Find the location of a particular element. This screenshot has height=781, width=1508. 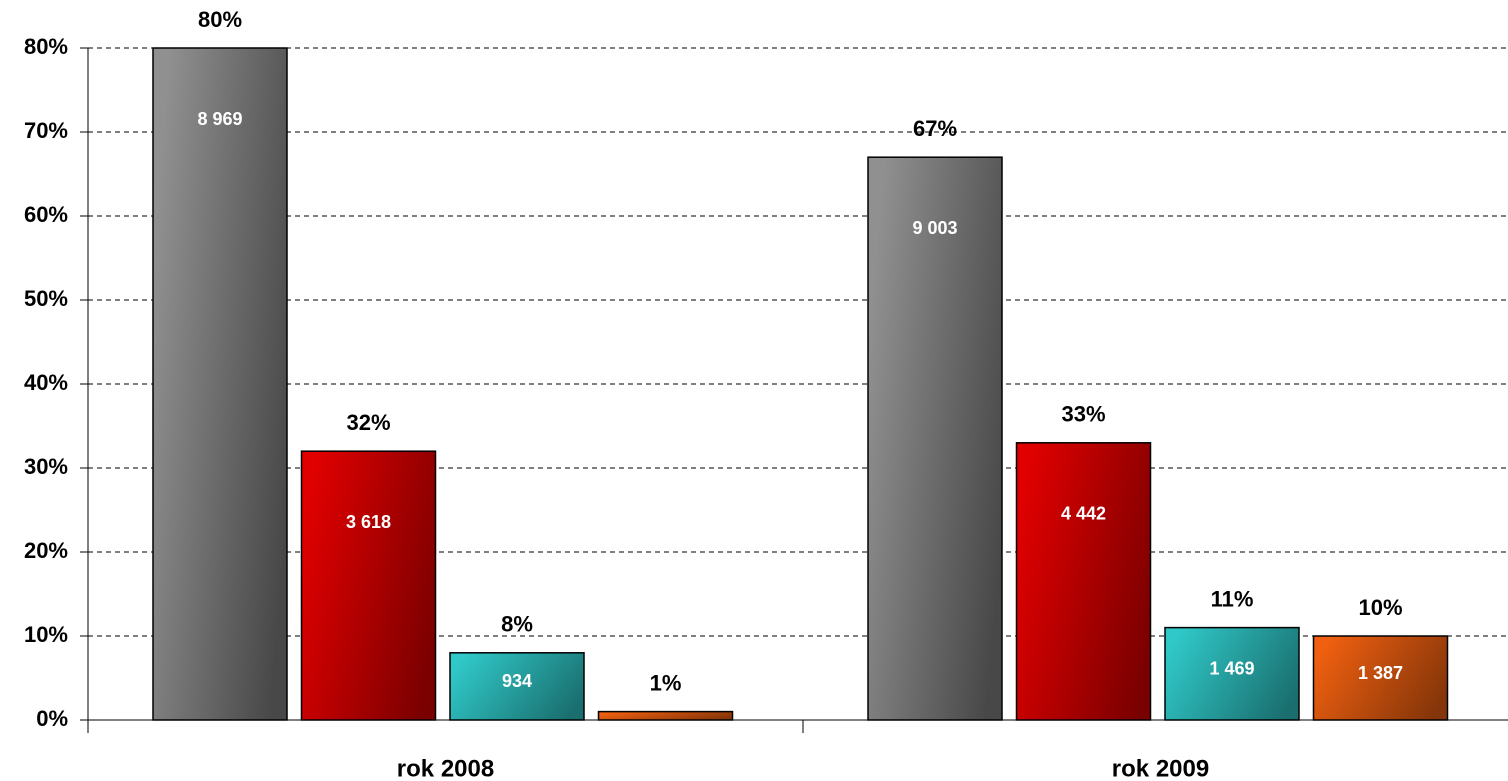

y-tick-label: 60% is located at coordinates (46, 214).